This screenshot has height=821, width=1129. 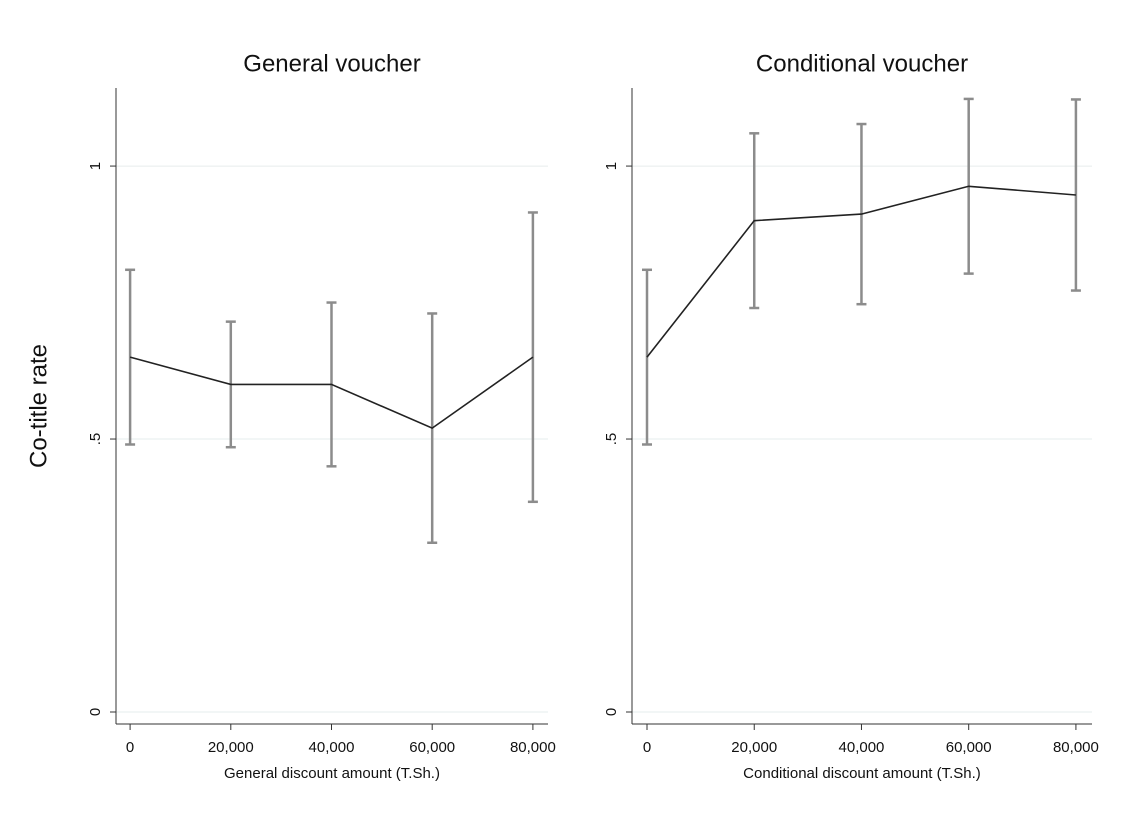 What do you see at coordinates (332, 773) in the screenshot?
I see `x-axis-title: General discount amount (T.Sh.)` at bounding box center [332, 773].